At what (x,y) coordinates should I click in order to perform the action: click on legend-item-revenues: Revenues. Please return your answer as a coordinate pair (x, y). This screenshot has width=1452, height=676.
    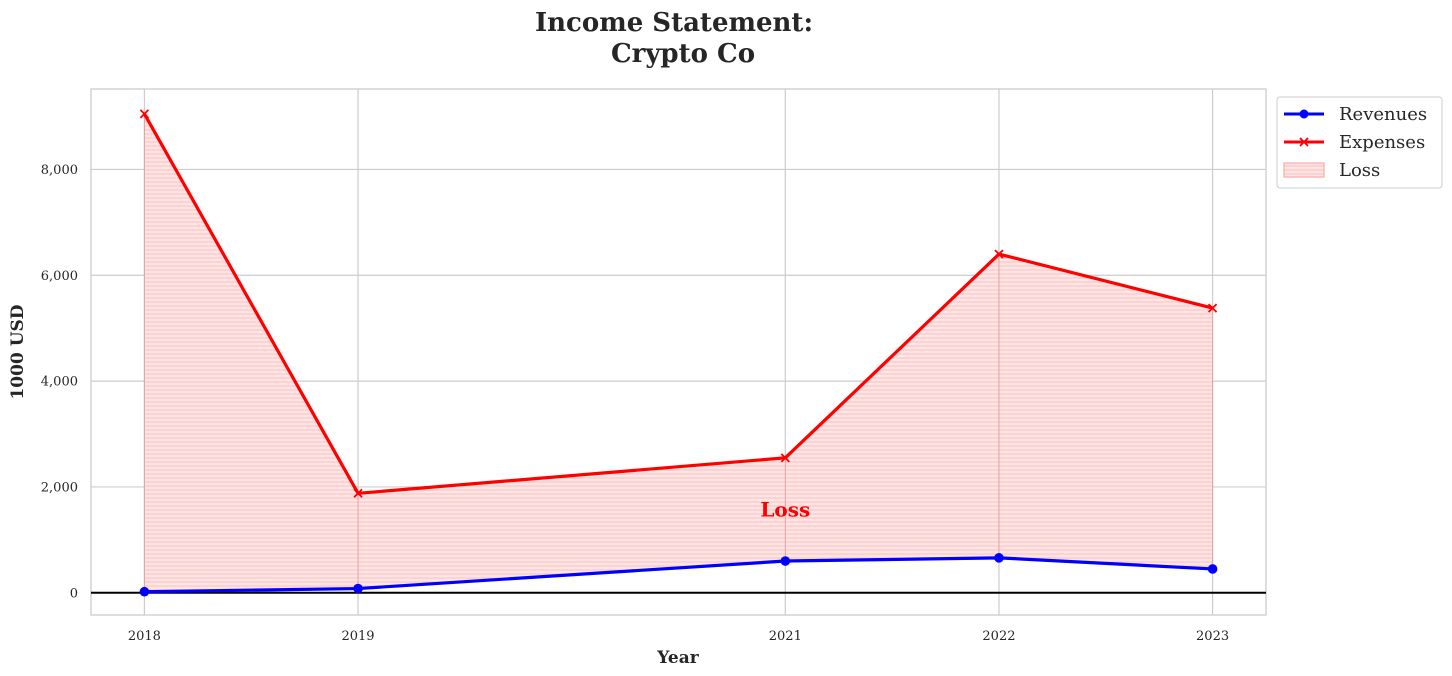
    Looking at the image, I should click on (1355, 114).